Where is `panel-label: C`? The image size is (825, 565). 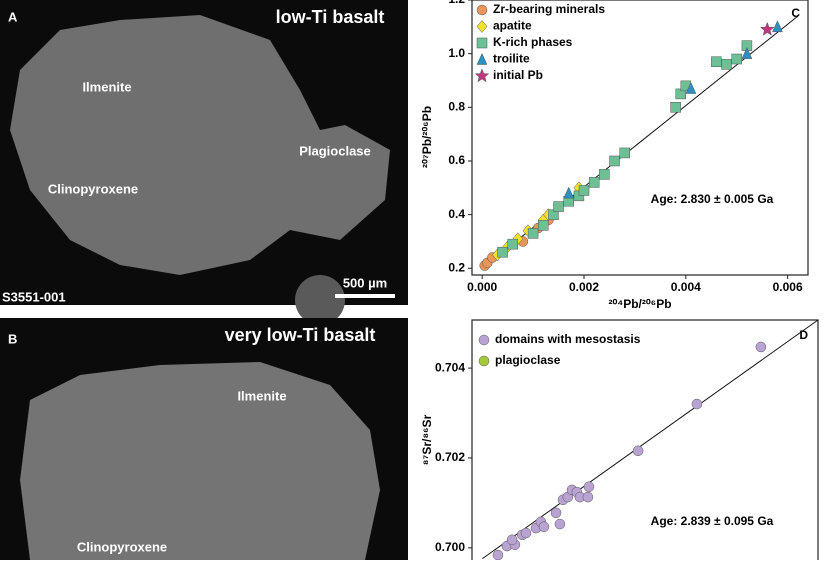 panel-label: C is located at coordinates (795, 13).